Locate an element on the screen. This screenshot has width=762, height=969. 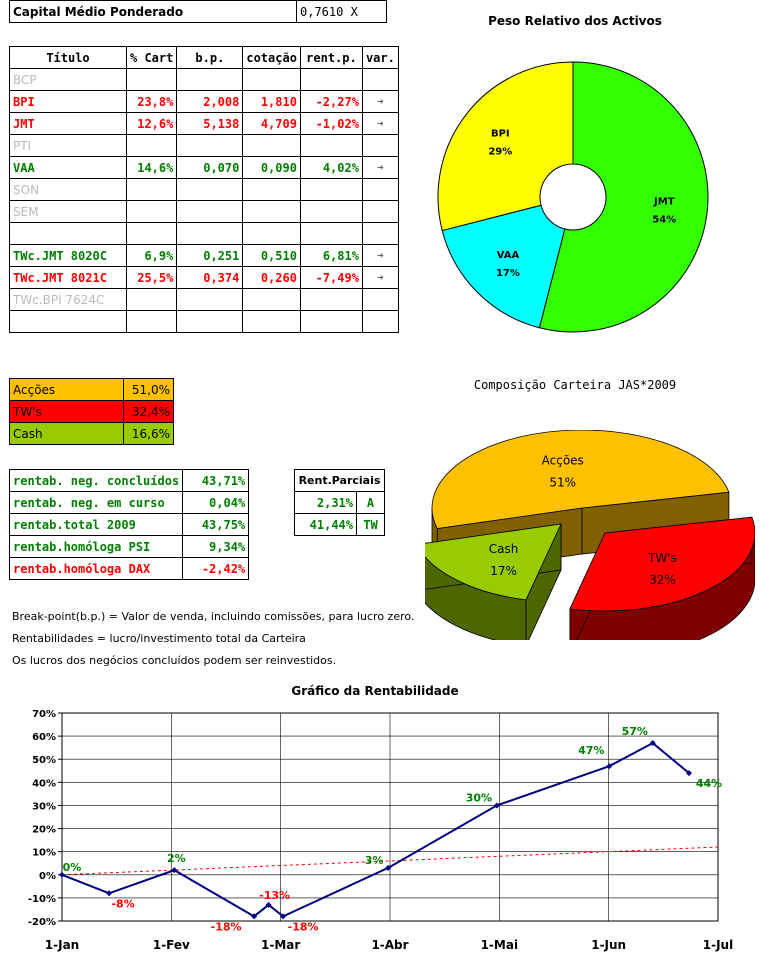
data-label: 30% is located at coordinates (479, 797).